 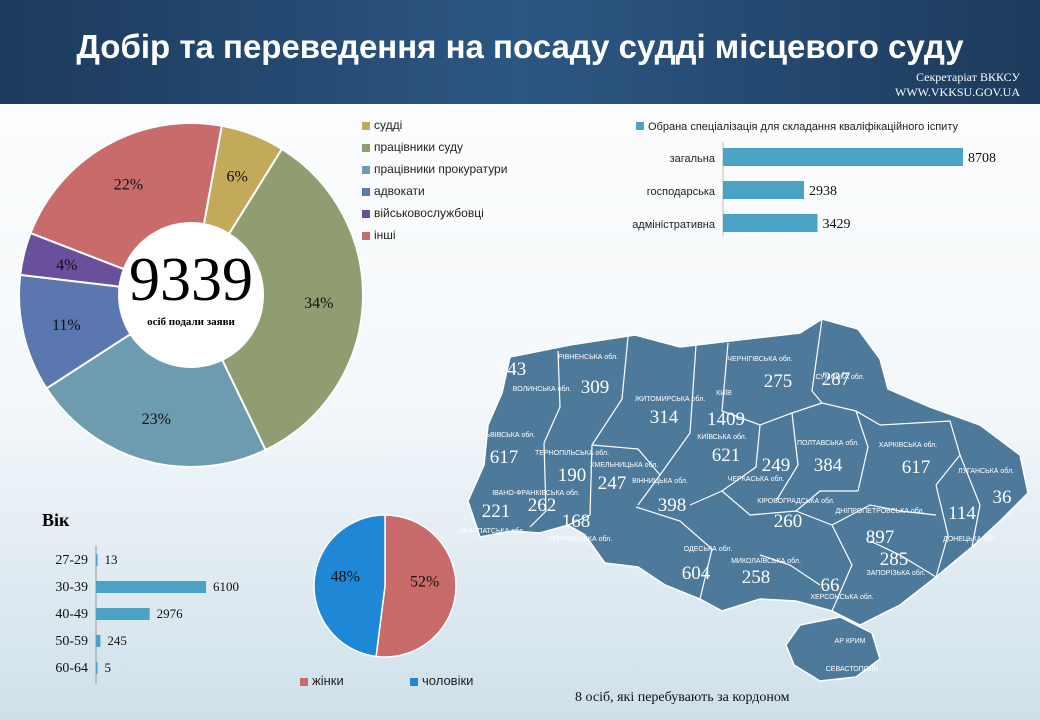 I want to click on donut-slice-label-1: 34%, so click(x=318, y=303).